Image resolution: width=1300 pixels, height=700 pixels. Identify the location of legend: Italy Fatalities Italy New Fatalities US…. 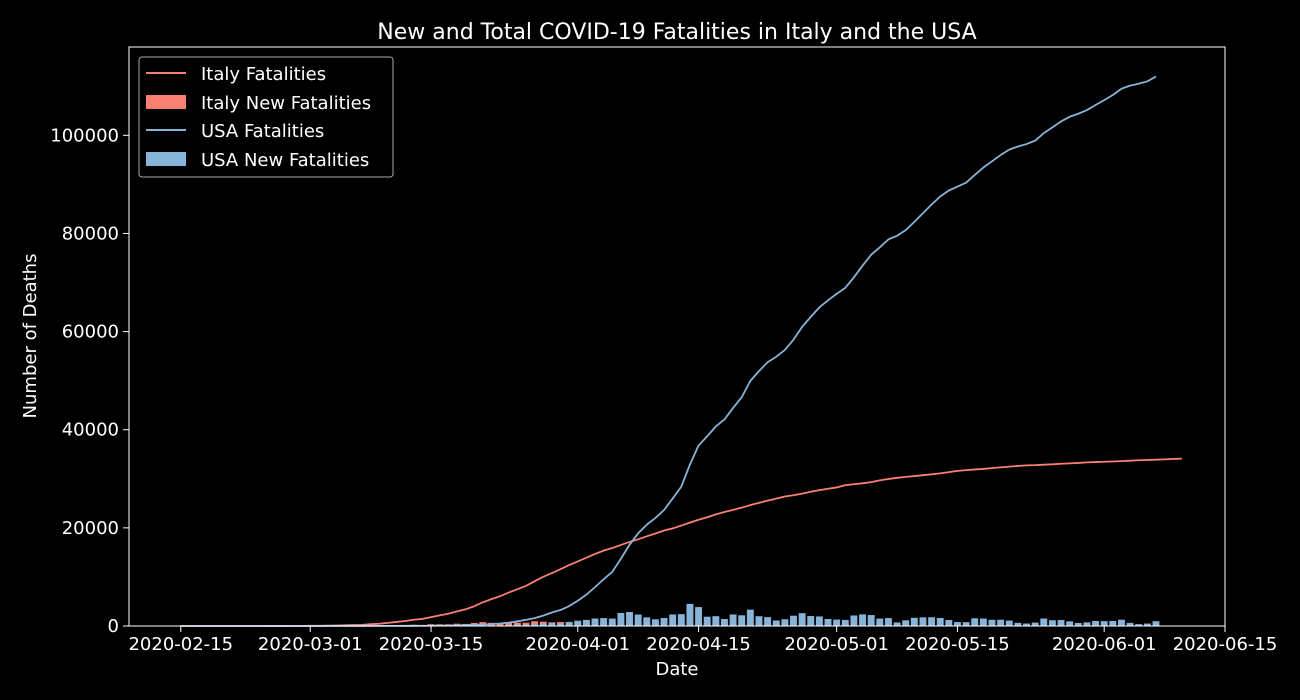
(266, 117).